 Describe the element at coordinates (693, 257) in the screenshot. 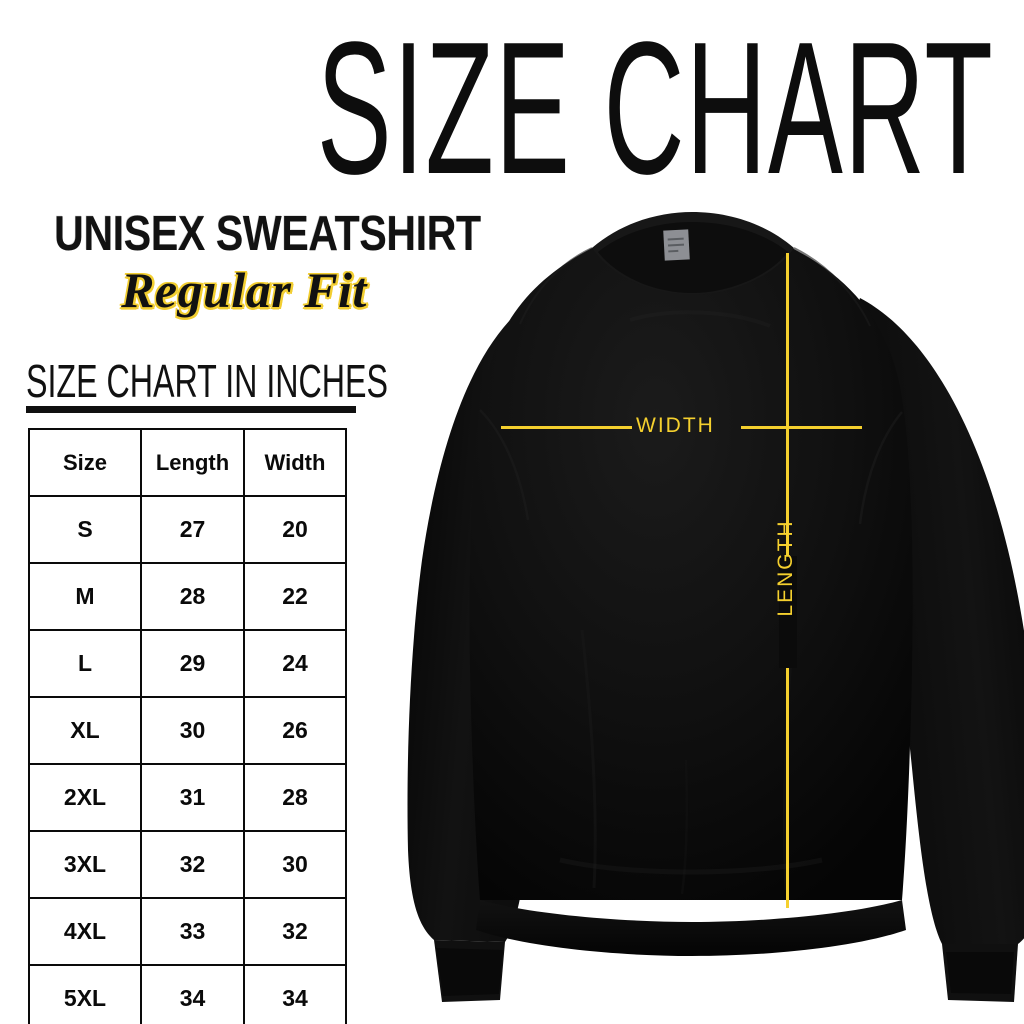

I see `collar-inner` at that location.